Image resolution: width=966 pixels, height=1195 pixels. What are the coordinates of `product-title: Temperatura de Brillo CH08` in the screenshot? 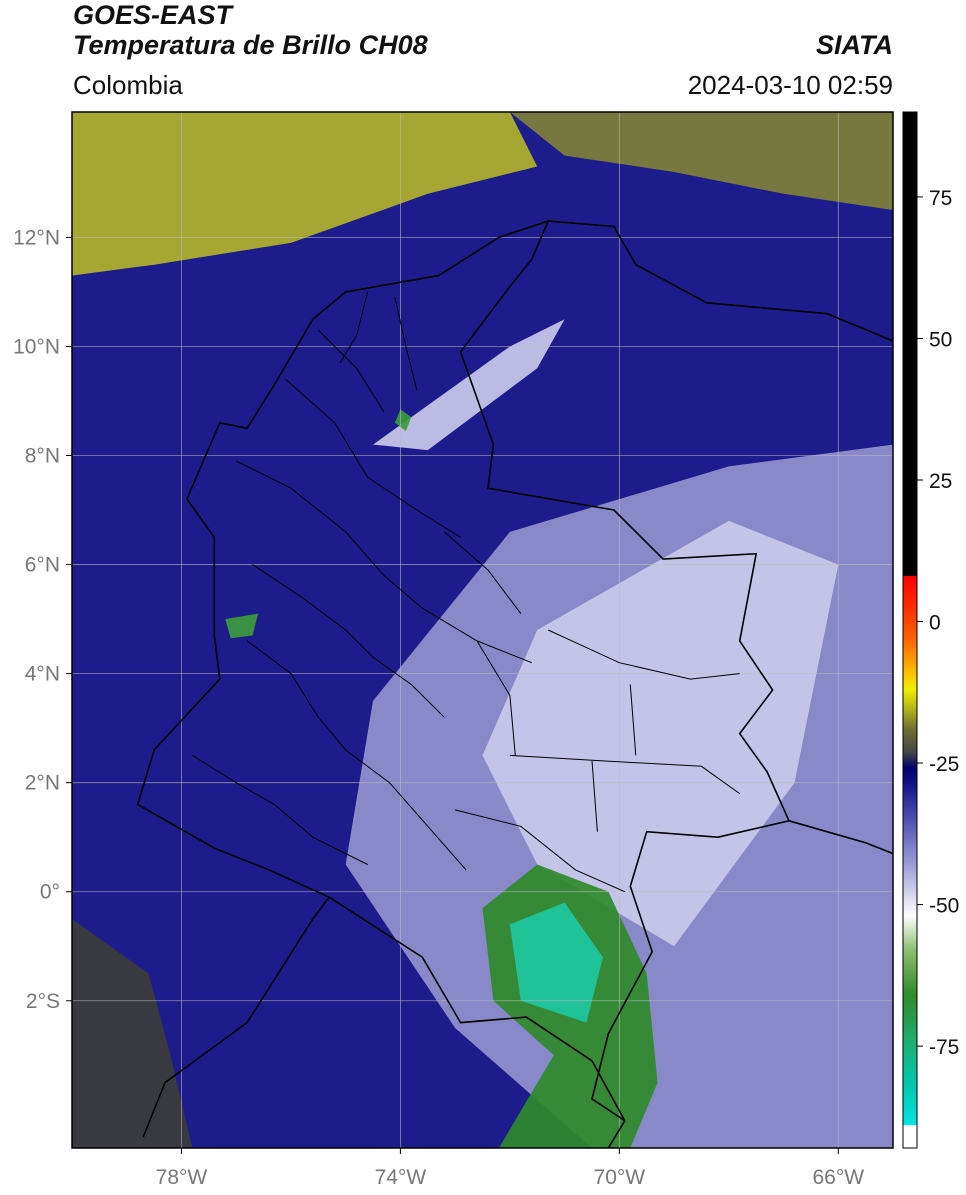 It's located at (250, 45).